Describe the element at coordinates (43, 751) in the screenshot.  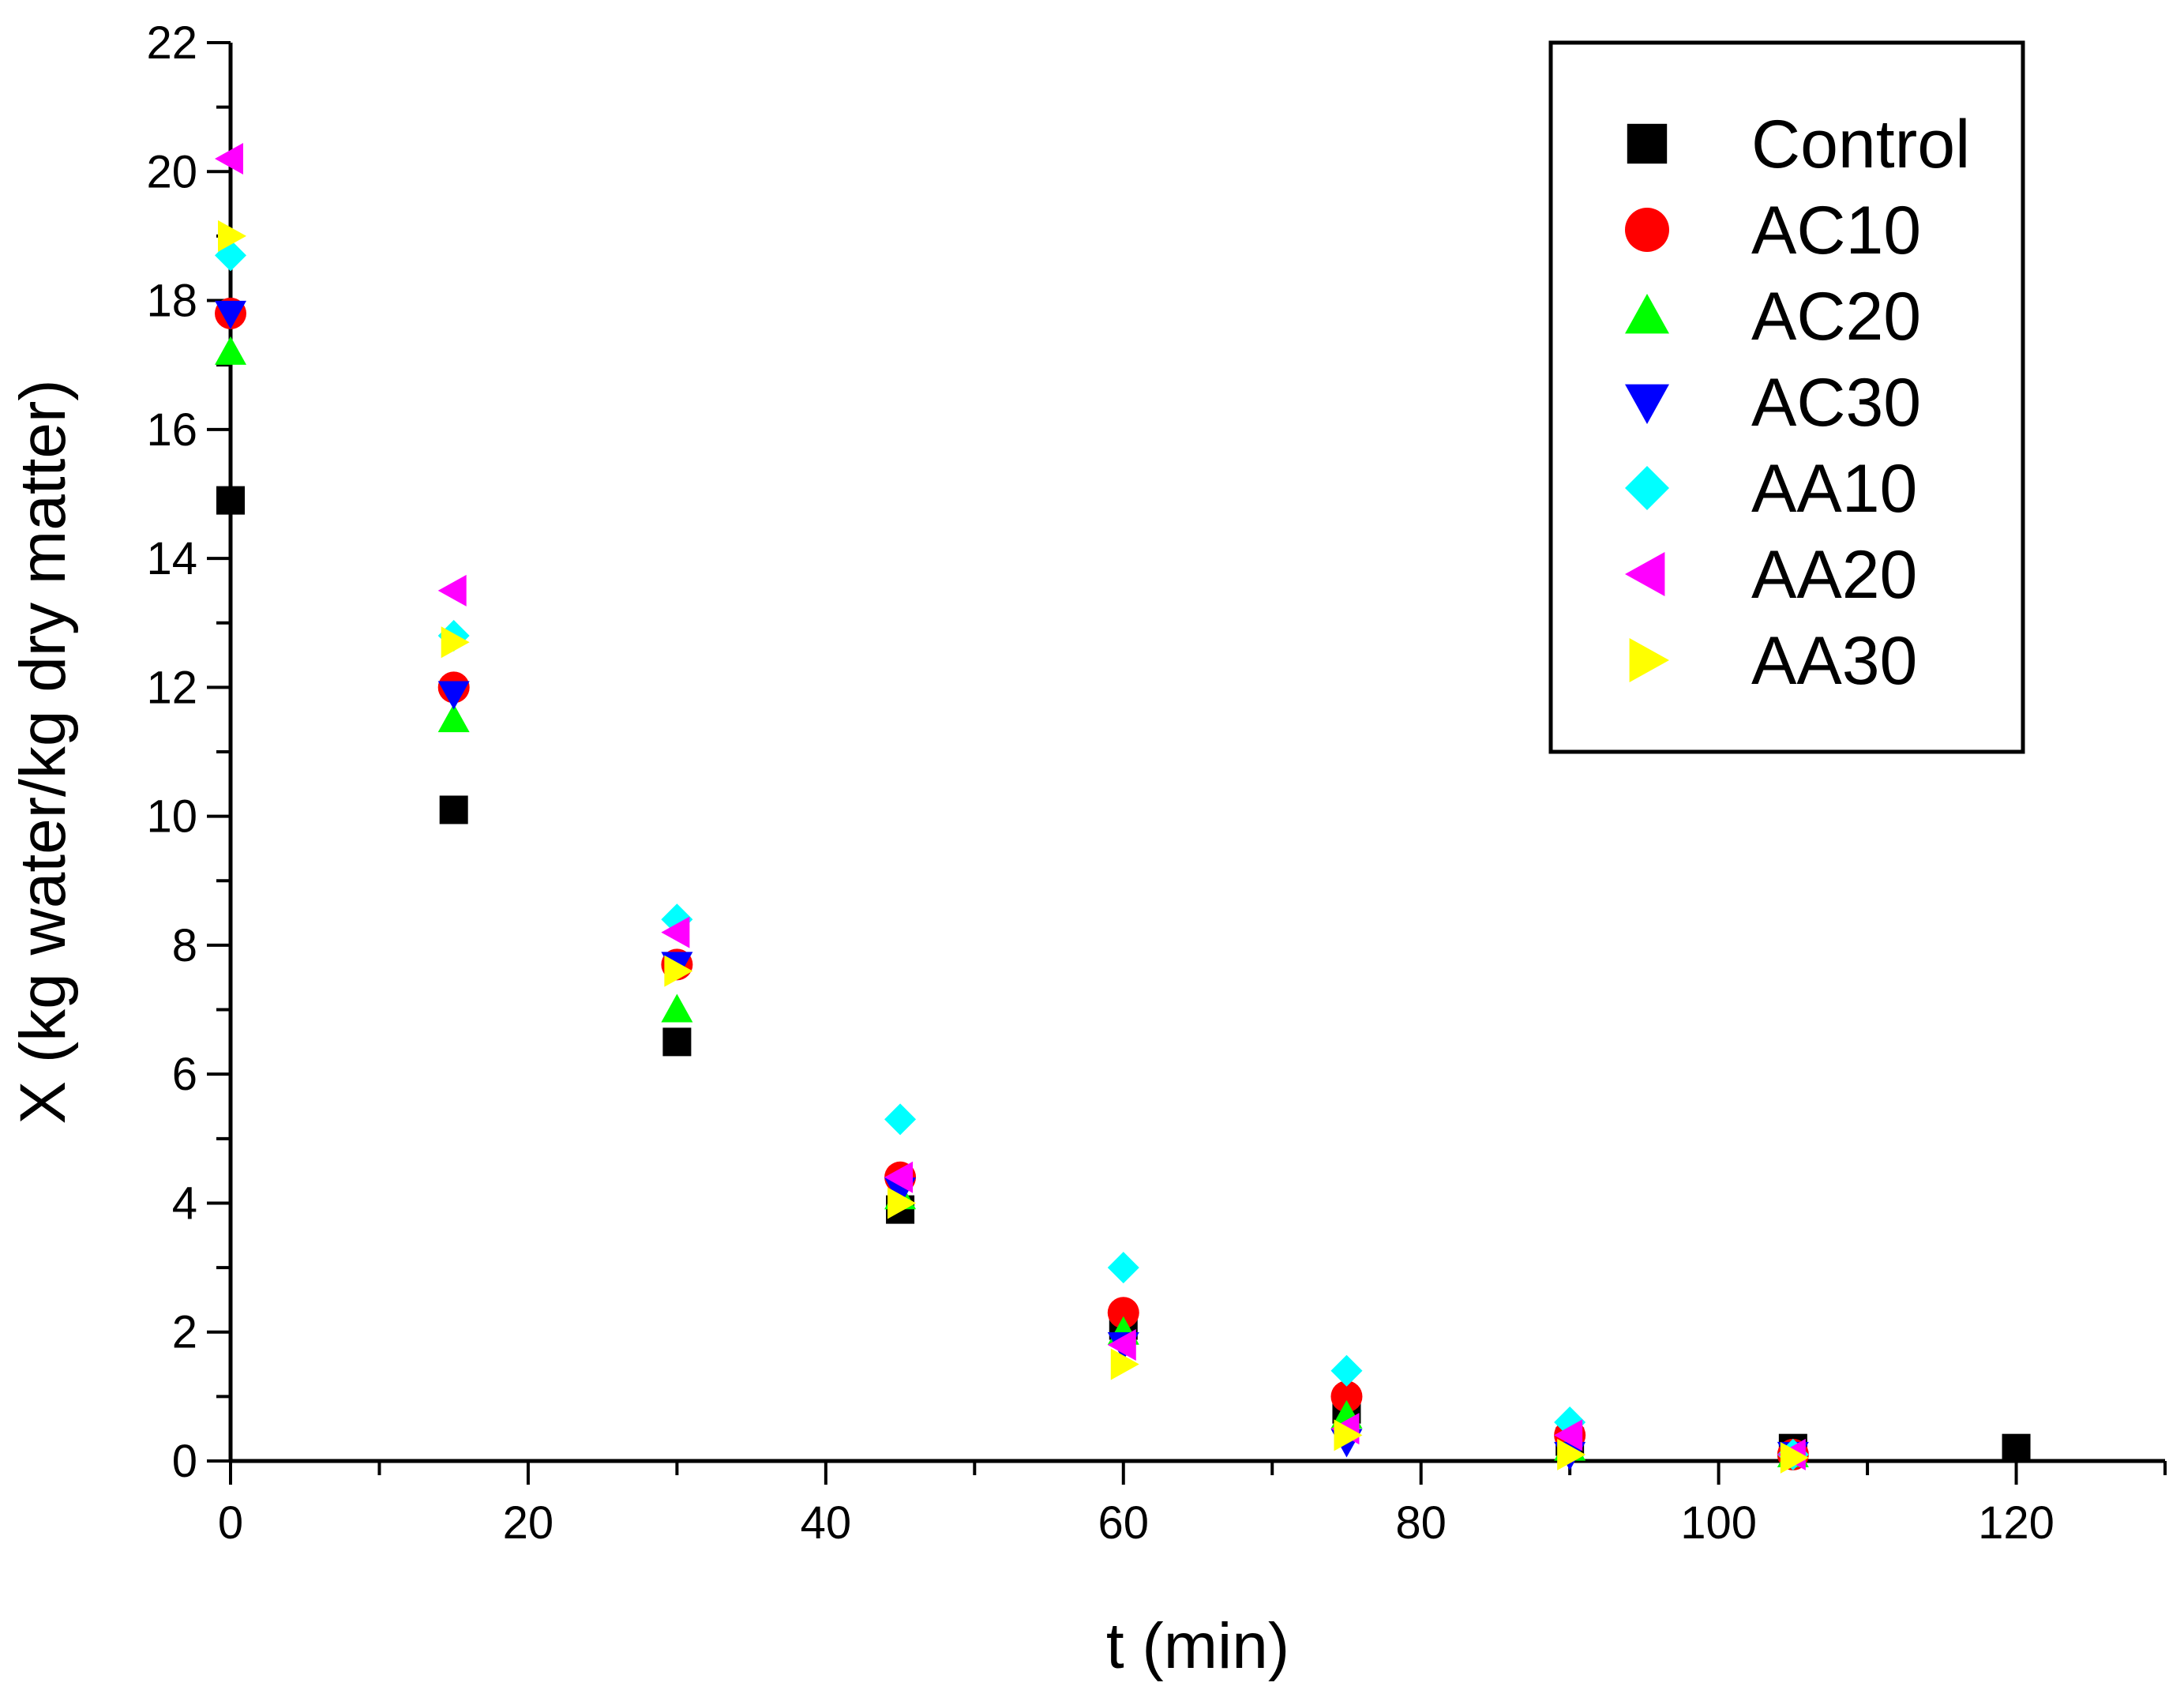
I see `y-axis-title: X (kg water/kg dry matter)` at that location.